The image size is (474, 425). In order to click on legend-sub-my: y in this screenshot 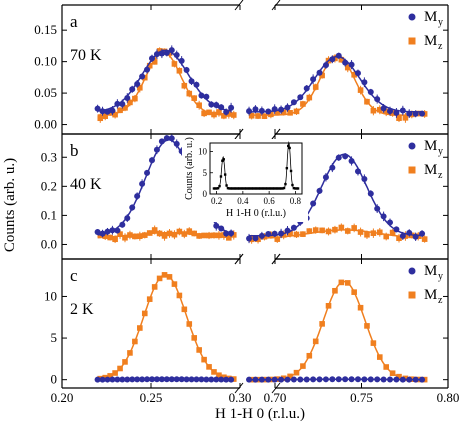, I will do `click(440, 22)`.